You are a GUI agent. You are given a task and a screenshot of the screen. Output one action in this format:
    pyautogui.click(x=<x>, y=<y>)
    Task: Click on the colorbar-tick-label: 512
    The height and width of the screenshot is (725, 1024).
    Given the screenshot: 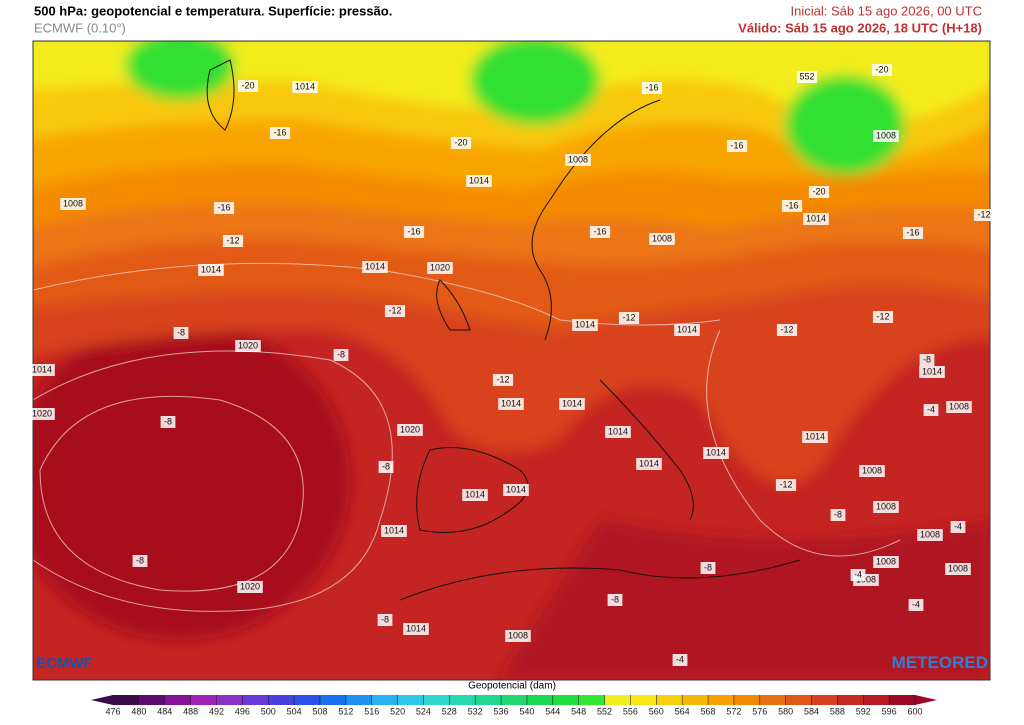 What is the action you would take?
    pyautogui.click(x=345, y=711)
    